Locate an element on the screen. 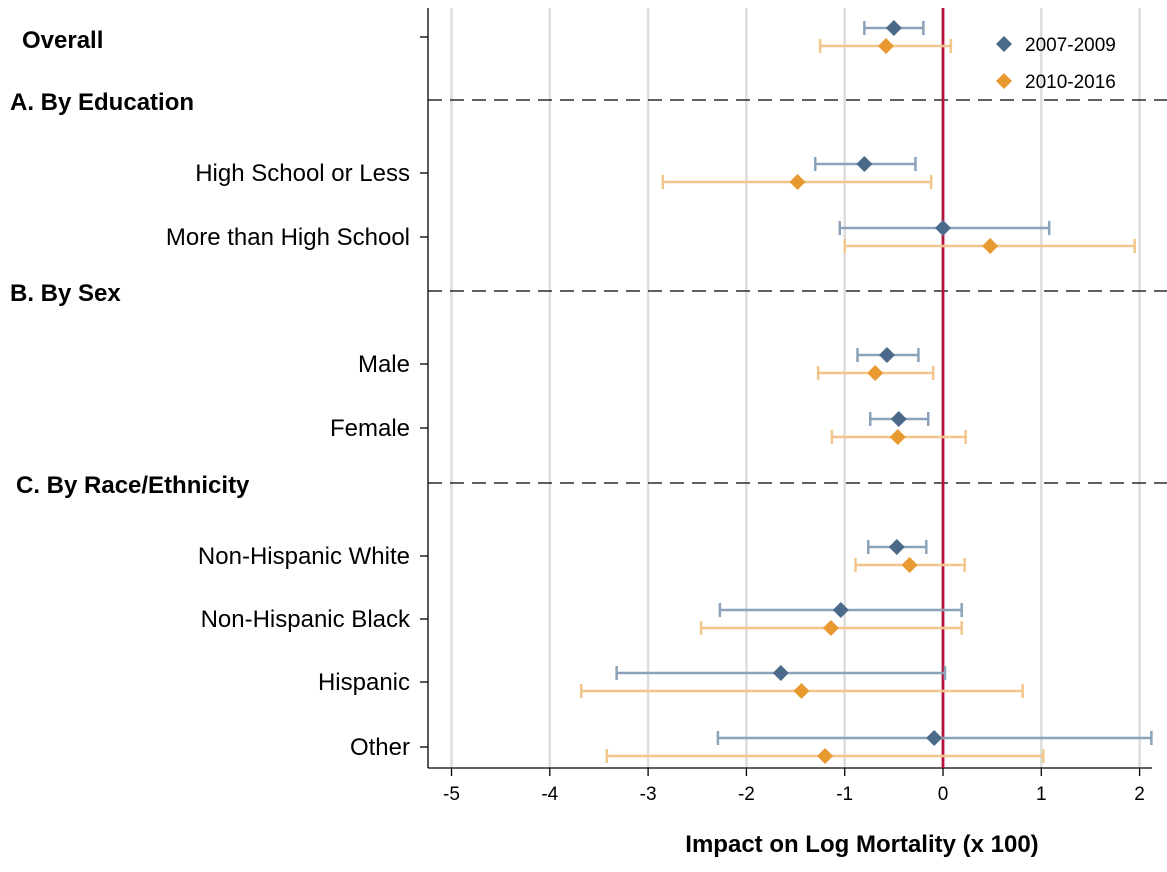 The height and width of the screenshot is (872, 1167). legend-label-series-2: 2010-2016 is located at coordinates (1070, 82).